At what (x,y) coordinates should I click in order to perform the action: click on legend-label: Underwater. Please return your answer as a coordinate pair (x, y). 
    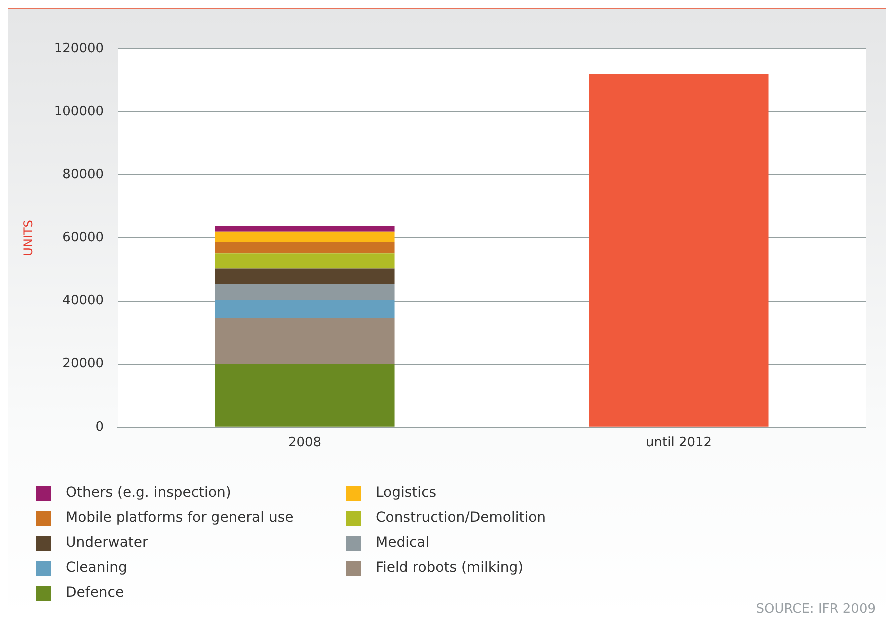
    Looking at the image, I should click on (107, 543).